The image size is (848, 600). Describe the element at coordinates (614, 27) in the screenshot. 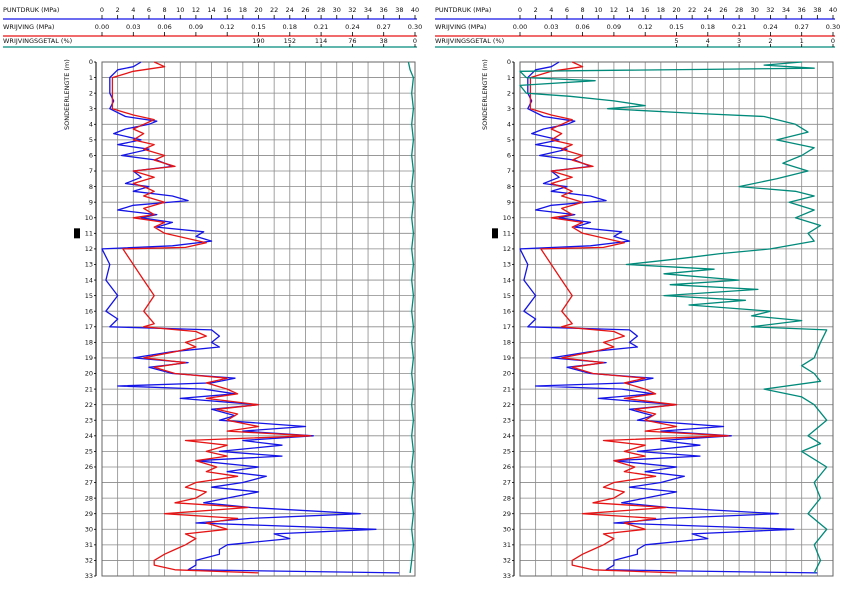

I see `wrijving-tick-label: 0.09` at that location.